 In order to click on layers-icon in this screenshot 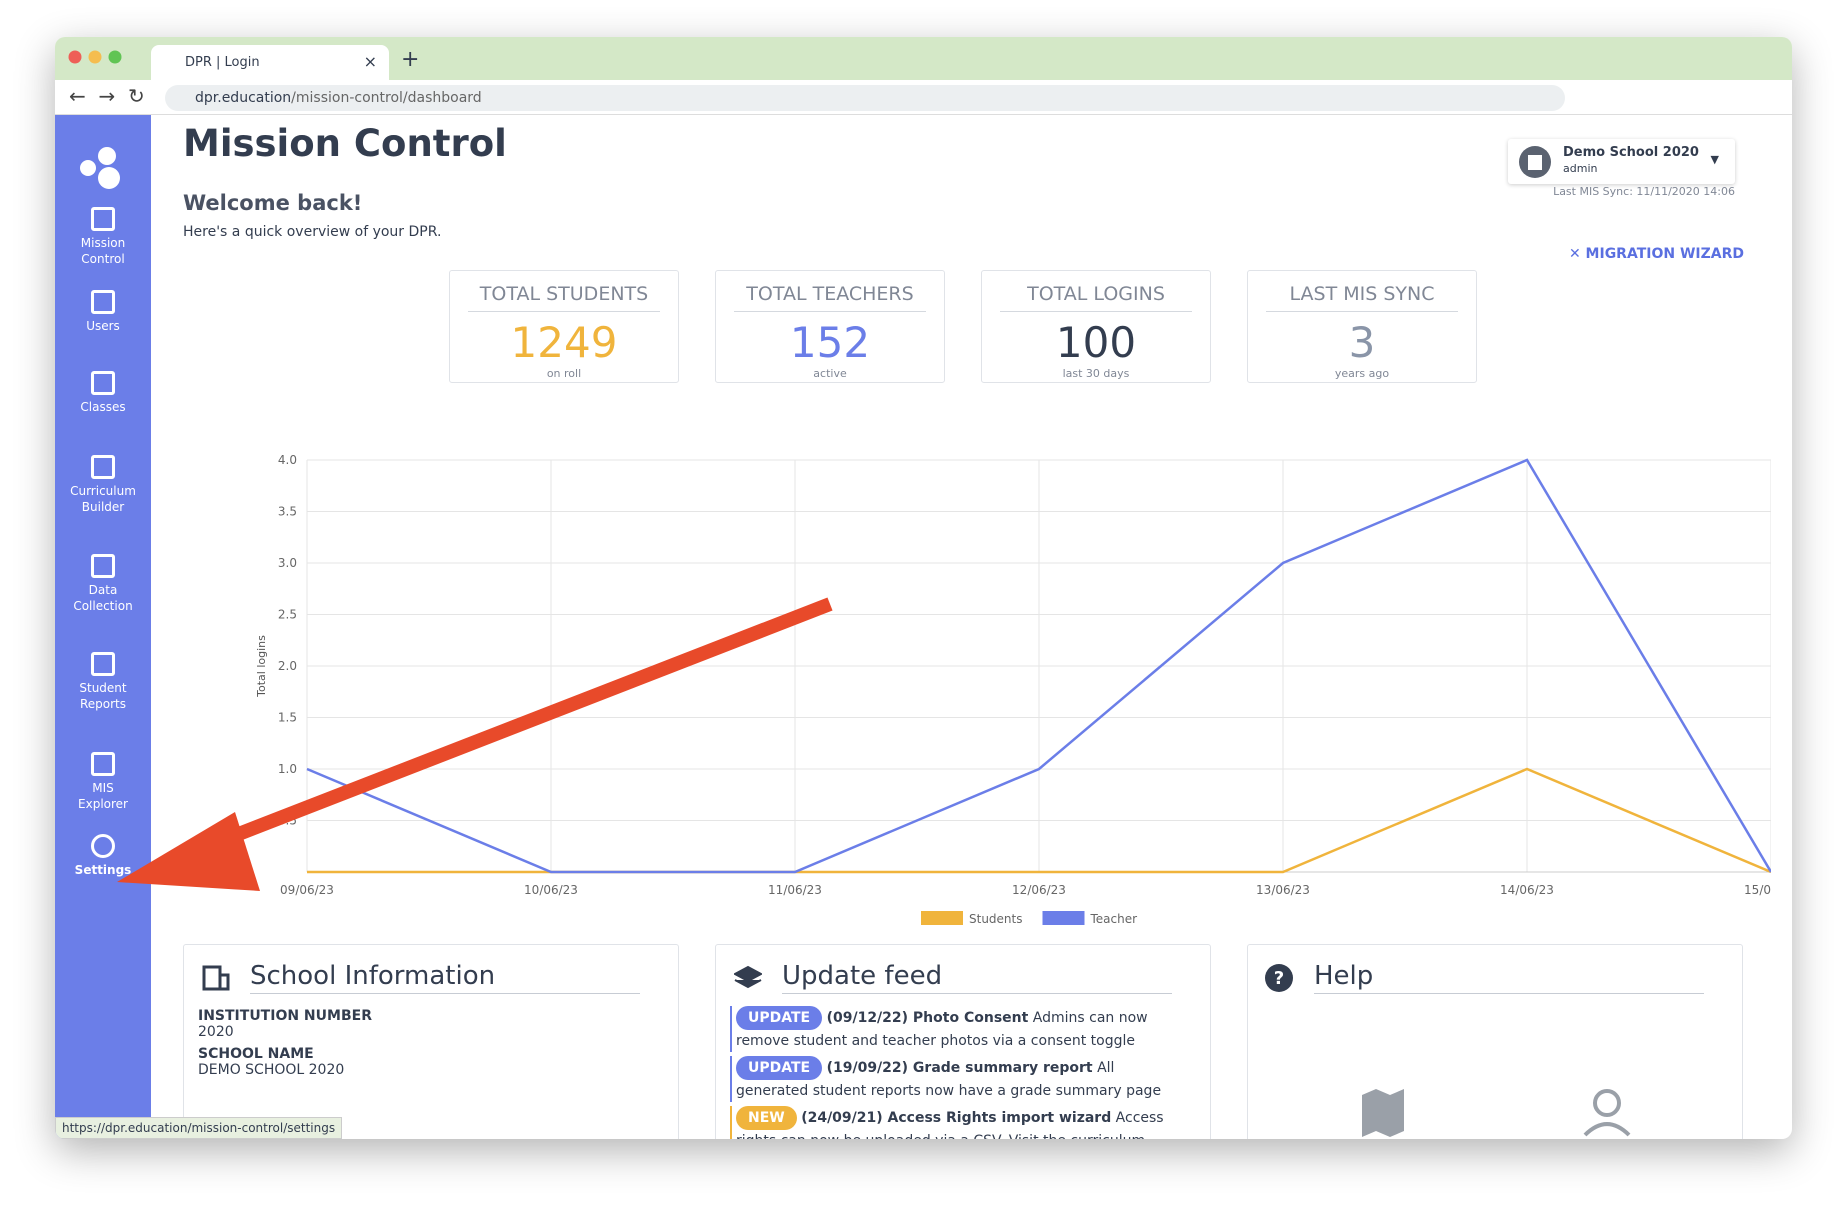, I will do `click(748, 977)`.